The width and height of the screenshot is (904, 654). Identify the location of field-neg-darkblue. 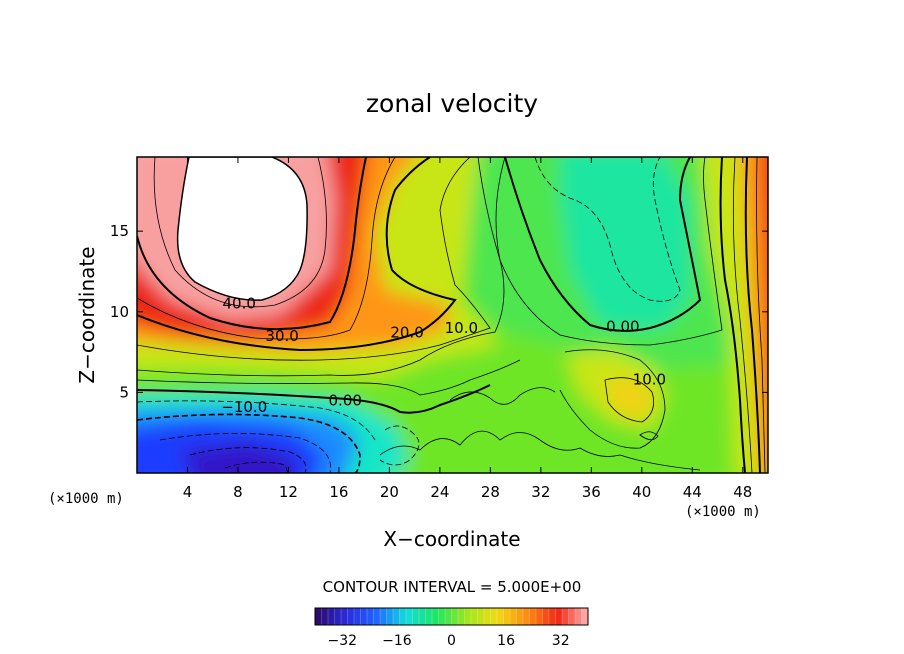
(240, 457).